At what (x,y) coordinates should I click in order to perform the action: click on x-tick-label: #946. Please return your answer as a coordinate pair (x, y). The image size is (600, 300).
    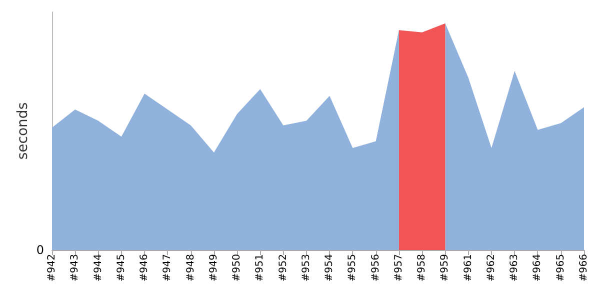
    Looking at the image, I should click on (144, 268).